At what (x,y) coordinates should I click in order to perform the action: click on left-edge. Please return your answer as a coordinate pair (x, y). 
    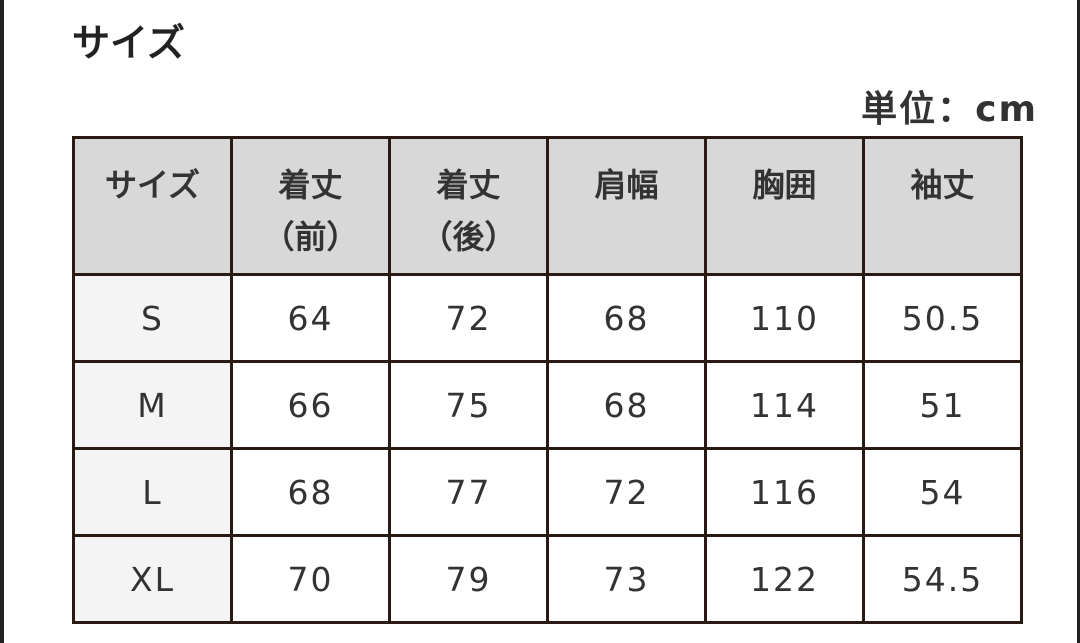
    Looking at the image, I should click on (2, 321).